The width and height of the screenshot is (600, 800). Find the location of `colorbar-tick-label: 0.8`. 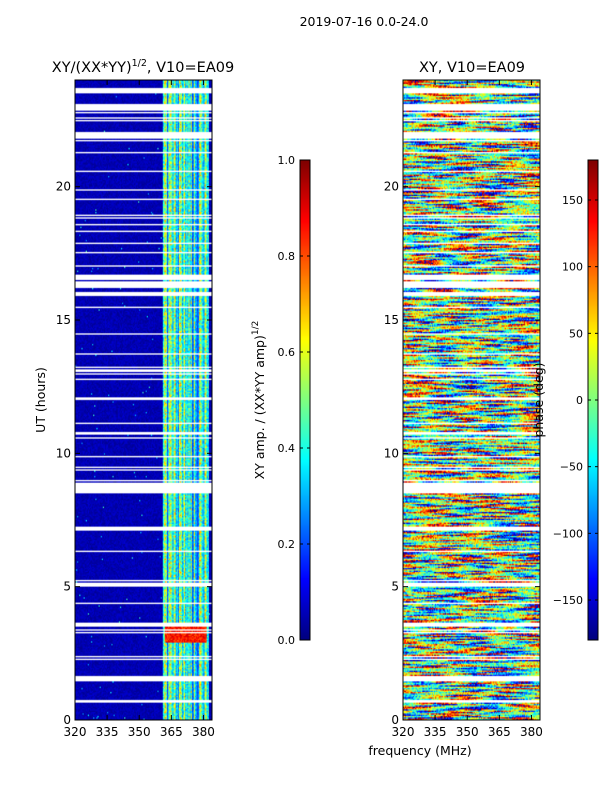

colorbar-tick-label: 0.8 is located at coordinates (287, 256).